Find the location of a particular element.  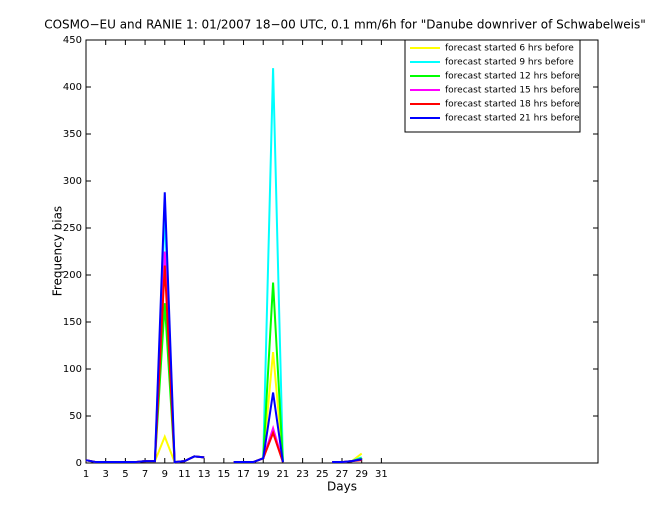

x-tick-label: 5 is located at coordinates (125, 474).